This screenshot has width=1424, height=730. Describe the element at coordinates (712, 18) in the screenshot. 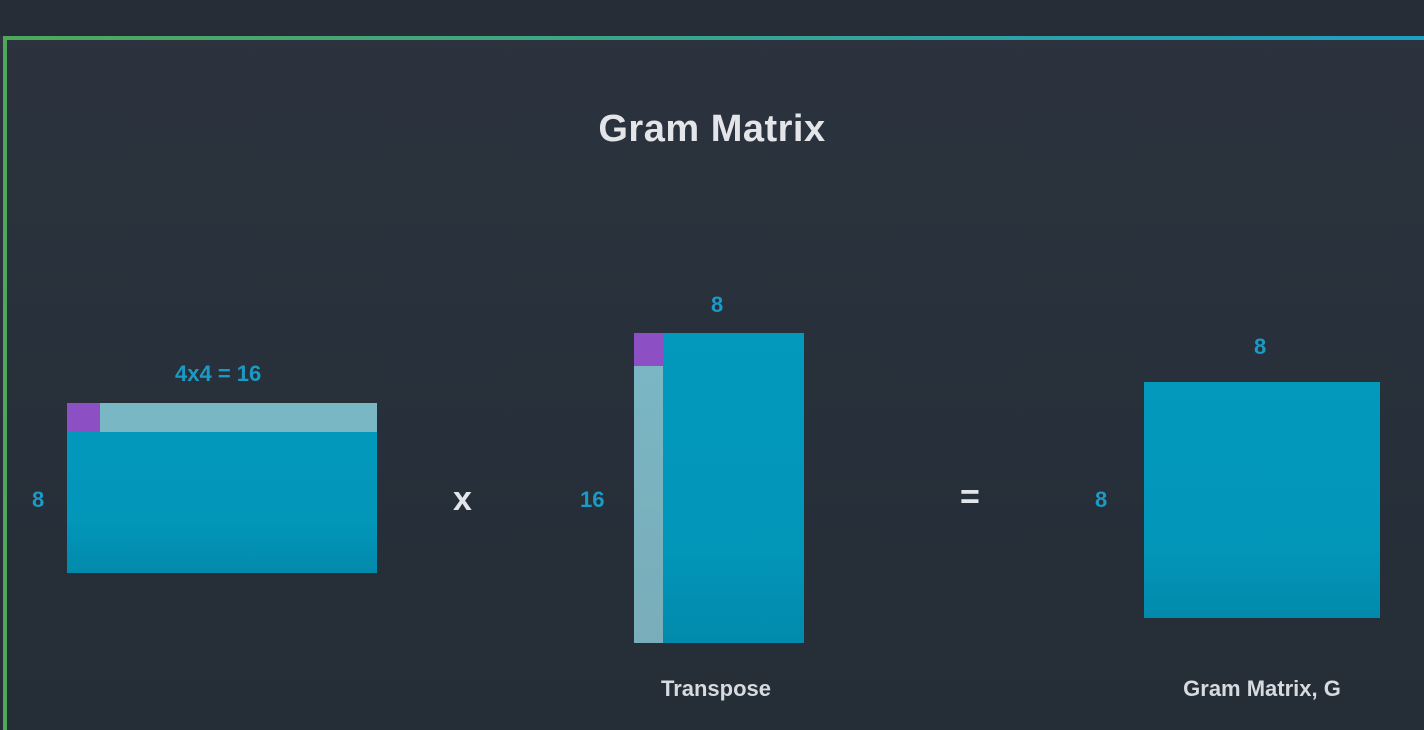

I see `top-strip` at that location.